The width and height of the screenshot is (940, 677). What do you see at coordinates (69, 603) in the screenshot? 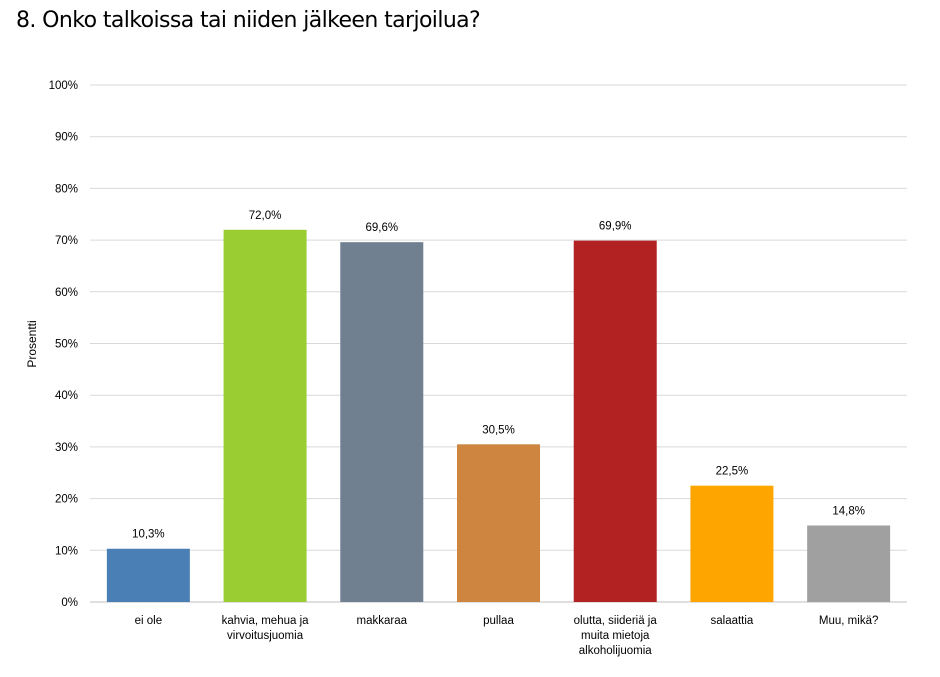
I see `y-tick-label: 0%` at bounding box center [69, 603].